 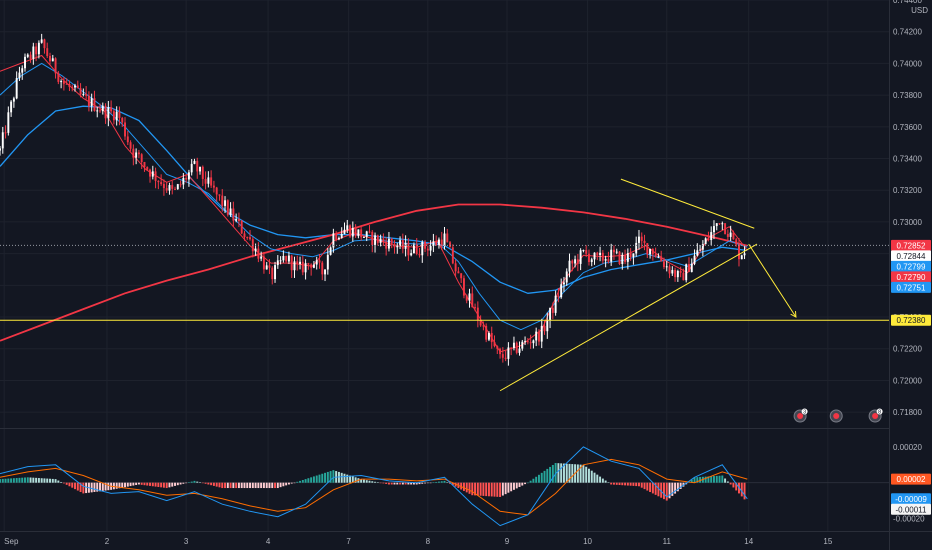 What do you see at coordinates (911, 277) in the screenshot?
I see `price-label-text: 0.72790` at bounding box center [911, 277].